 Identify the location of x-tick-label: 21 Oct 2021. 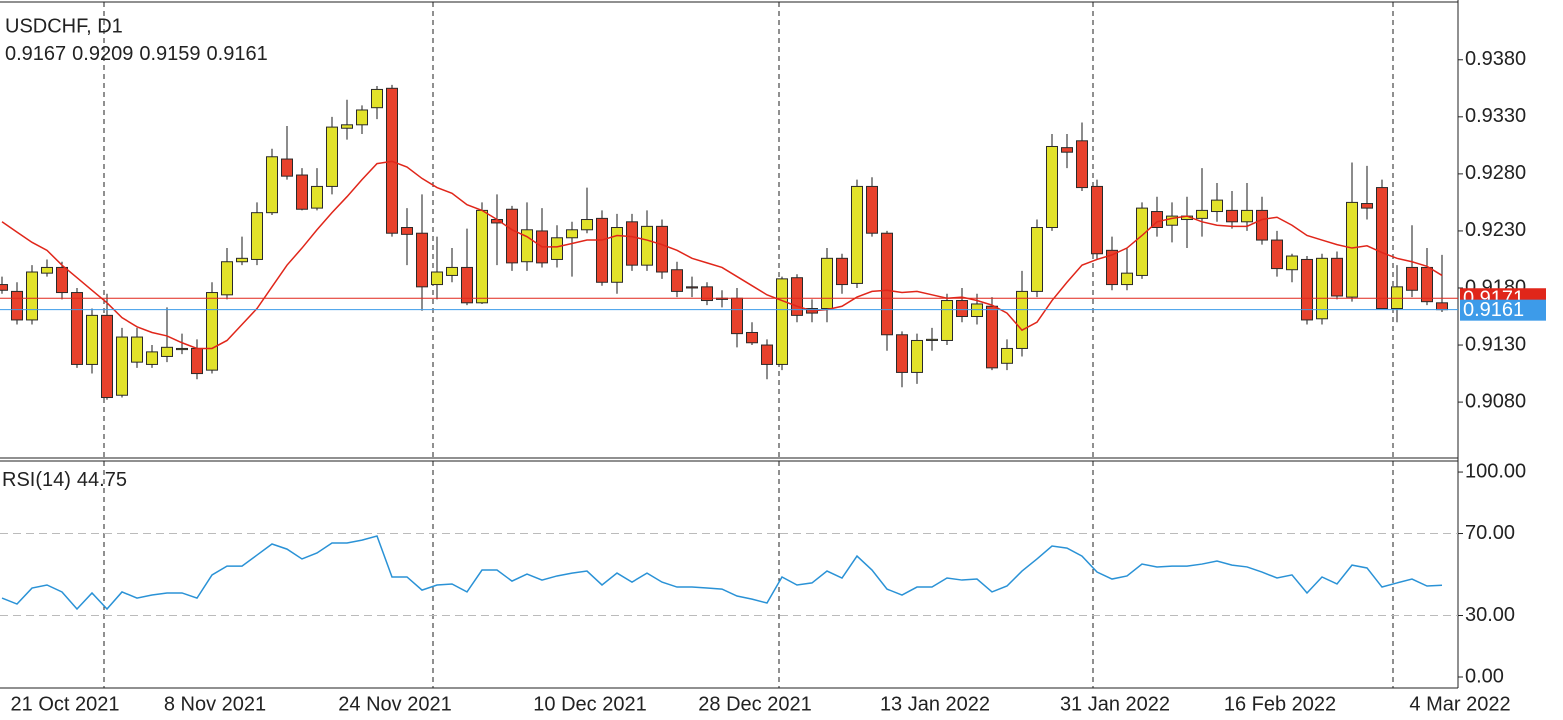
(65, 704).